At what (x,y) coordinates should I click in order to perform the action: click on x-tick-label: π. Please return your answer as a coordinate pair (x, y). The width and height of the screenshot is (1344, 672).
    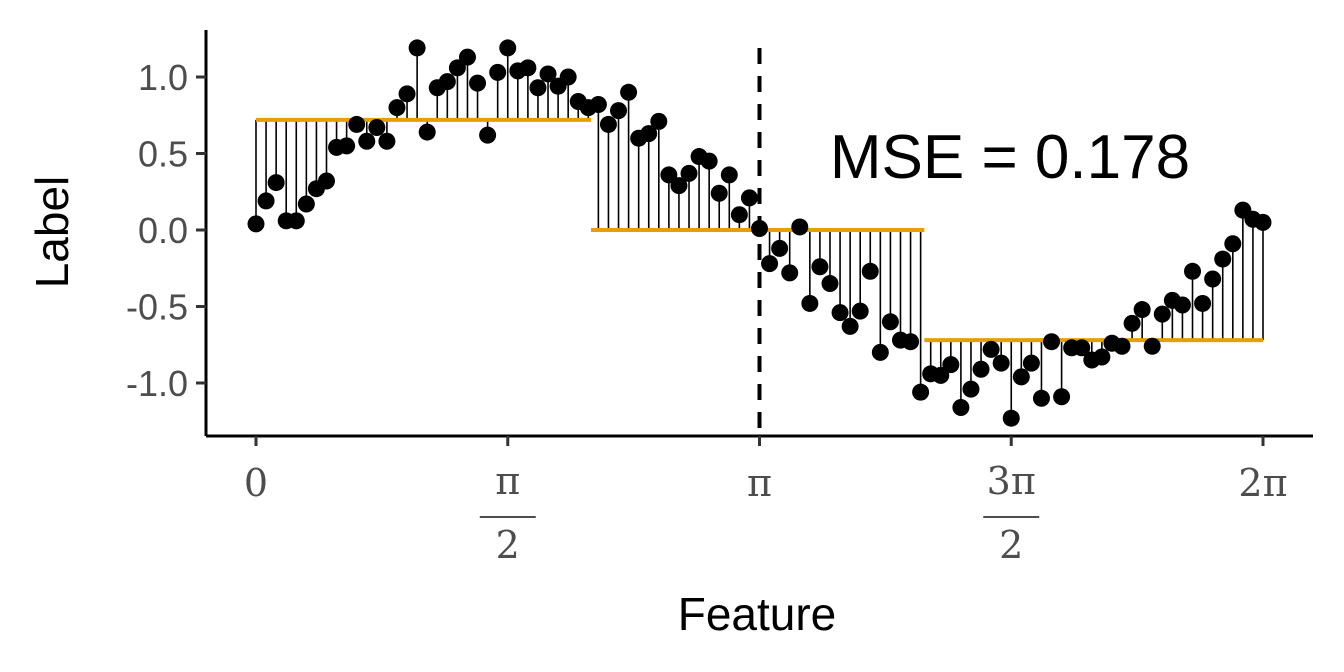
    Looking at the image, I should click on (759, 483).